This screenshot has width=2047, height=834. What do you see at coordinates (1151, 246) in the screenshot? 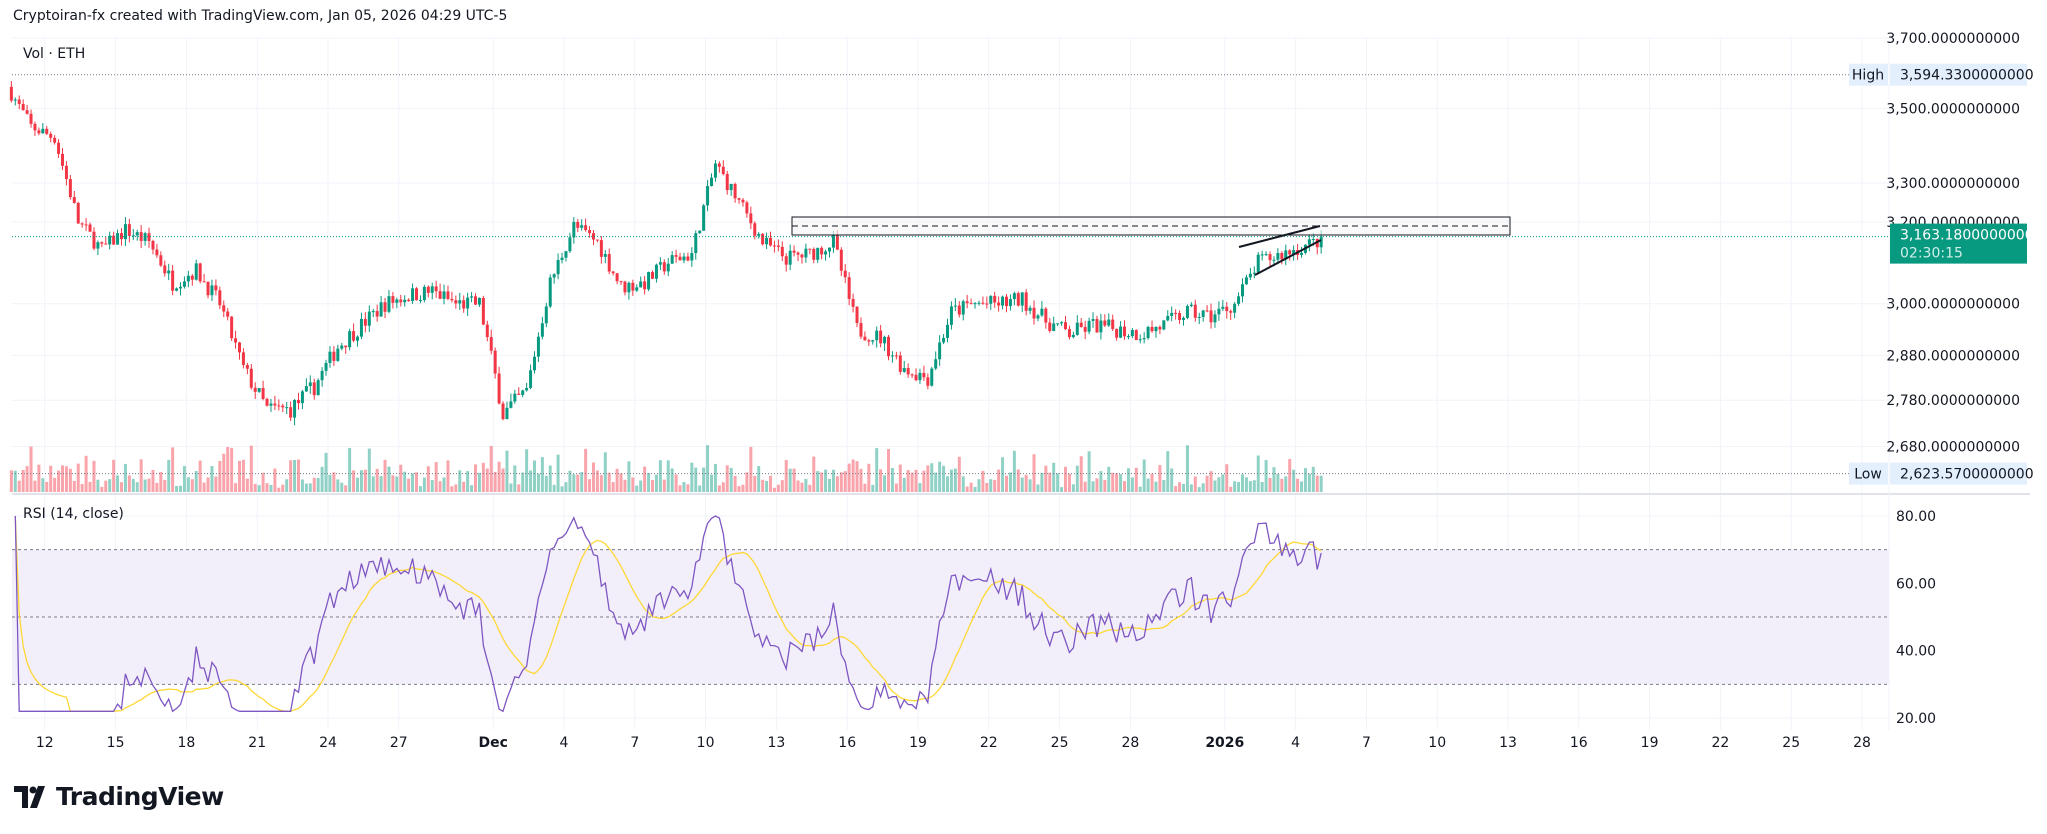
I see `drawings` at bounding box center [1151, 246].